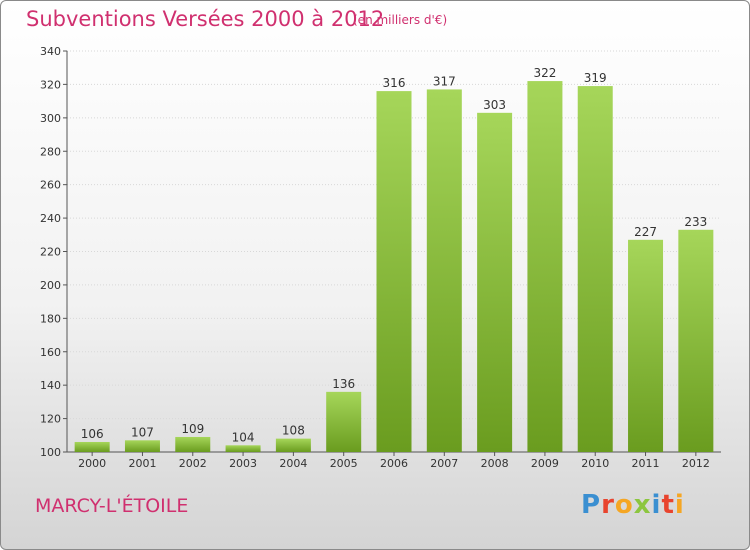 This screenshot has height=550, width=750. Describe the element at coordinates (205, 19) in the screenshot. I see `chart-title: Subventions Versées 2000 à 2012` at that location.